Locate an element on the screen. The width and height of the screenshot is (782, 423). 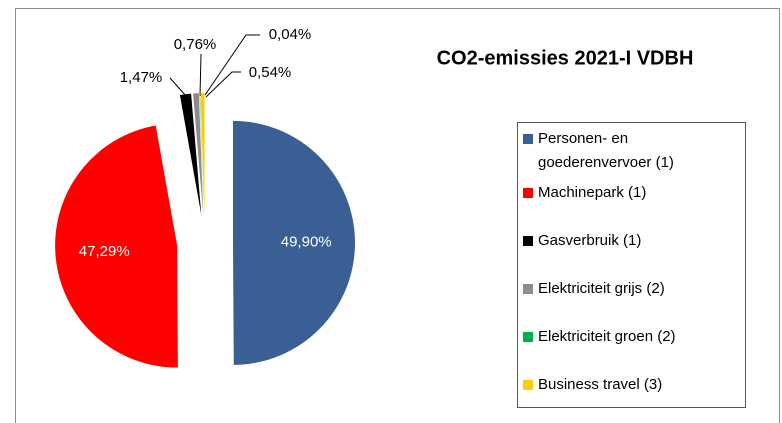
legend-item: Machinepark (1) is located at coordinates (630, 193).